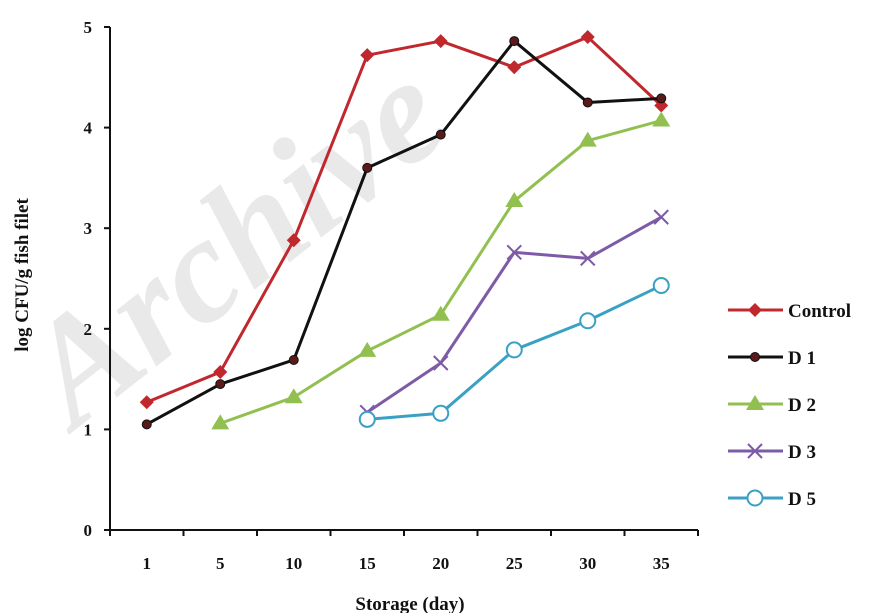 Image resolution: width=879 pixels, height=613 pixels. I want to click on y-tick-label: 0, so click(88, 530).